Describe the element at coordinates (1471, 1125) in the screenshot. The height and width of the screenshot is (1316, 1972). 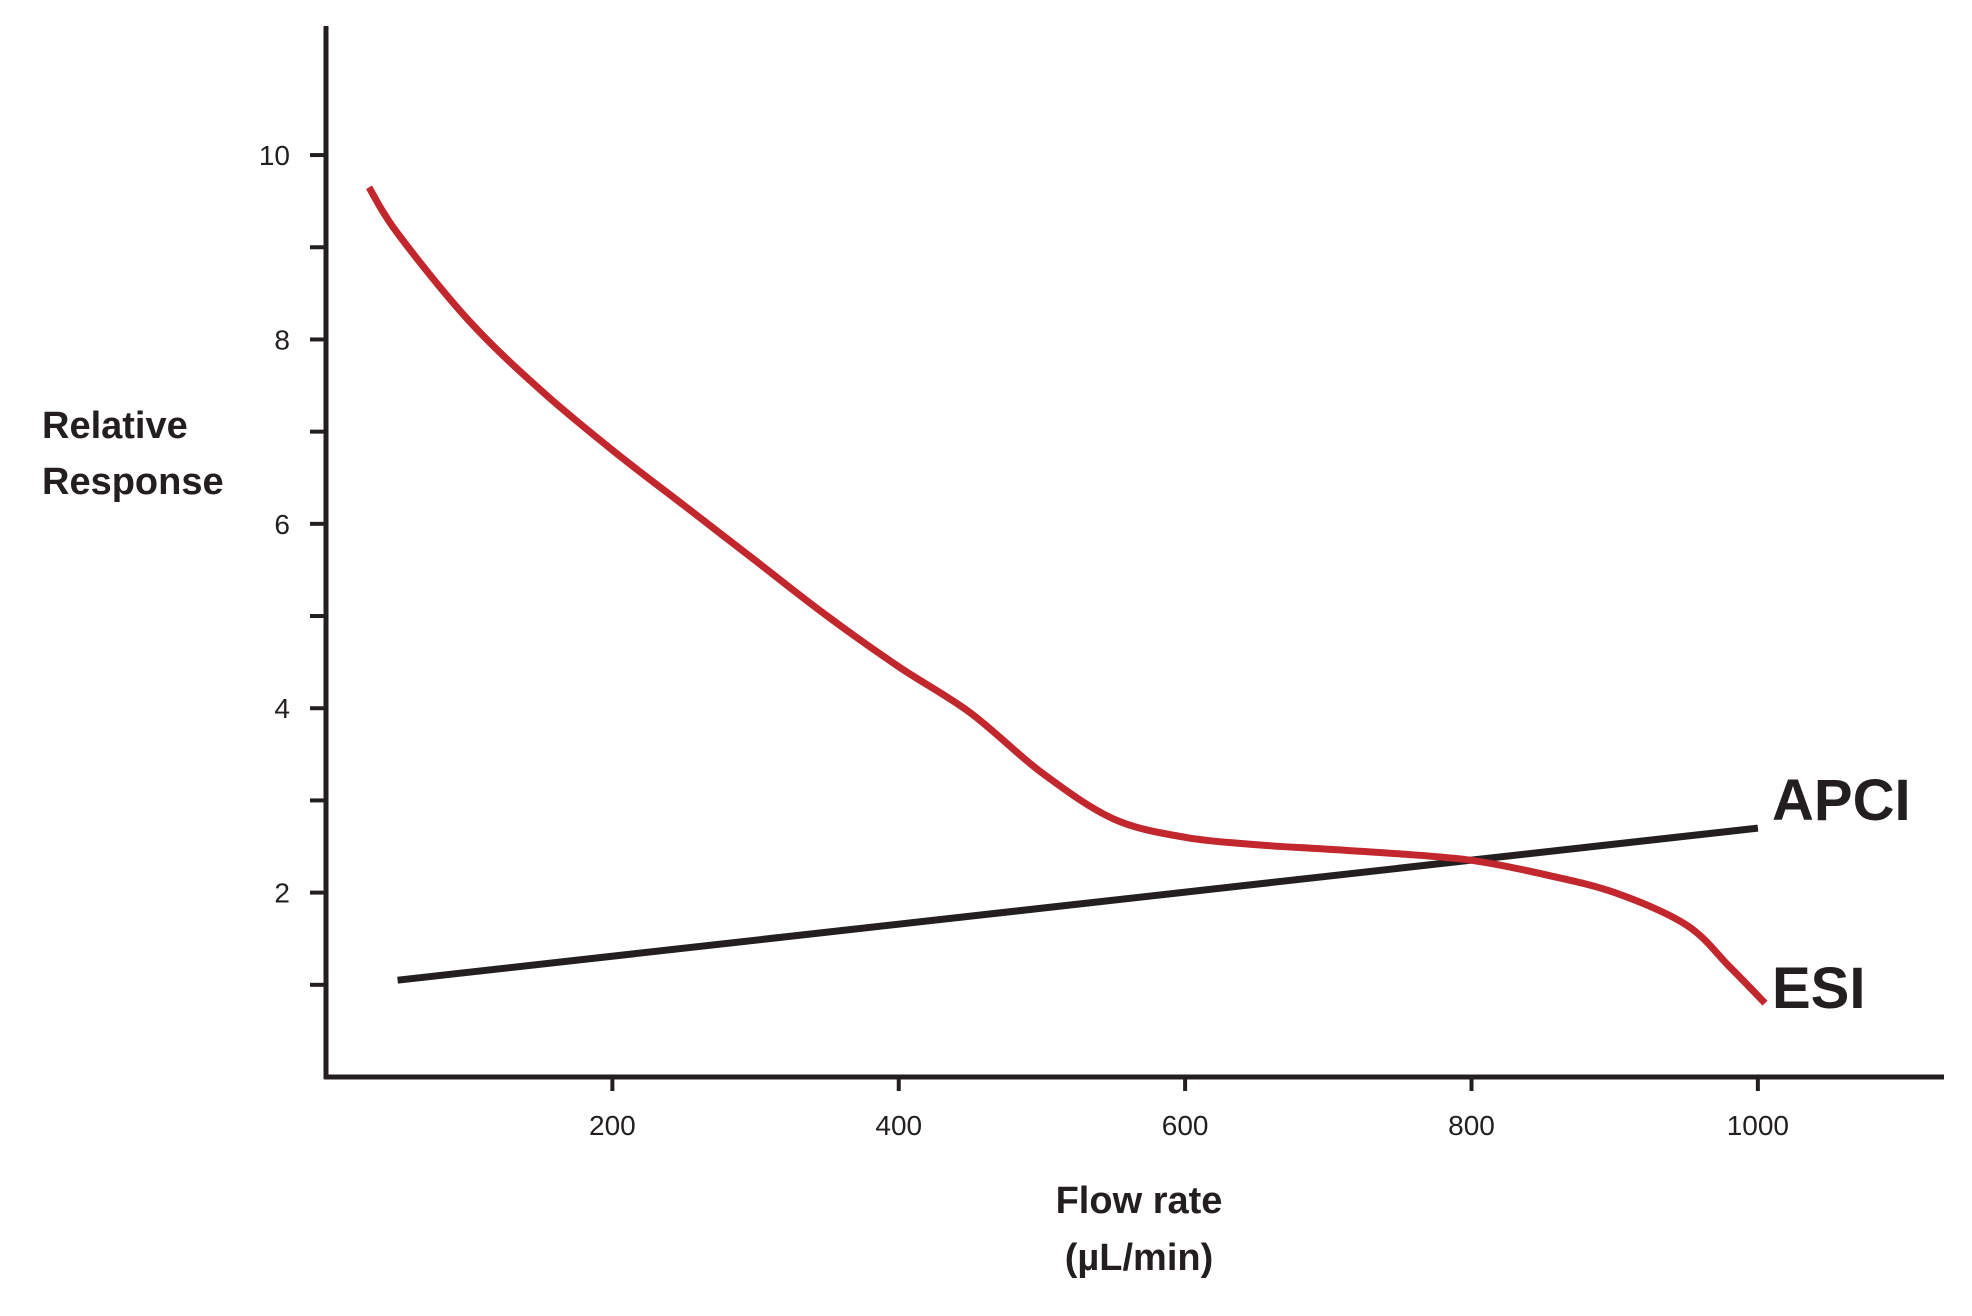
I see `x-tick-label-800: 800` at that location.